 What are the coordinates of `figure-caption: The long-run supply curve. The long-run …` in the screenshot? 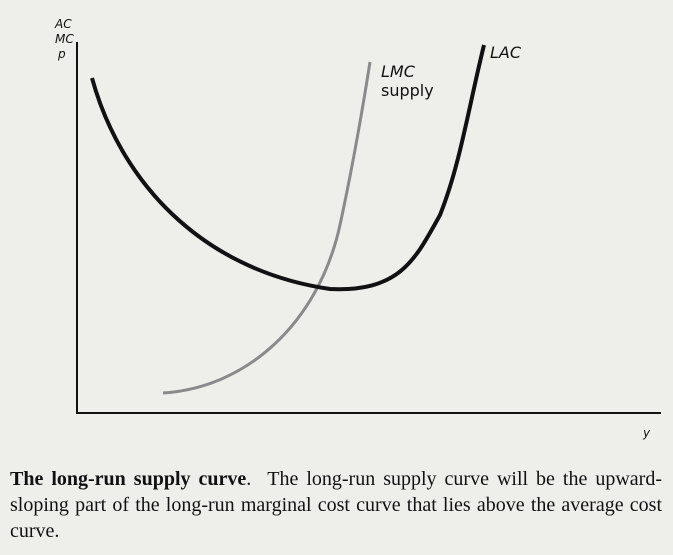 It's located at (336, 505).